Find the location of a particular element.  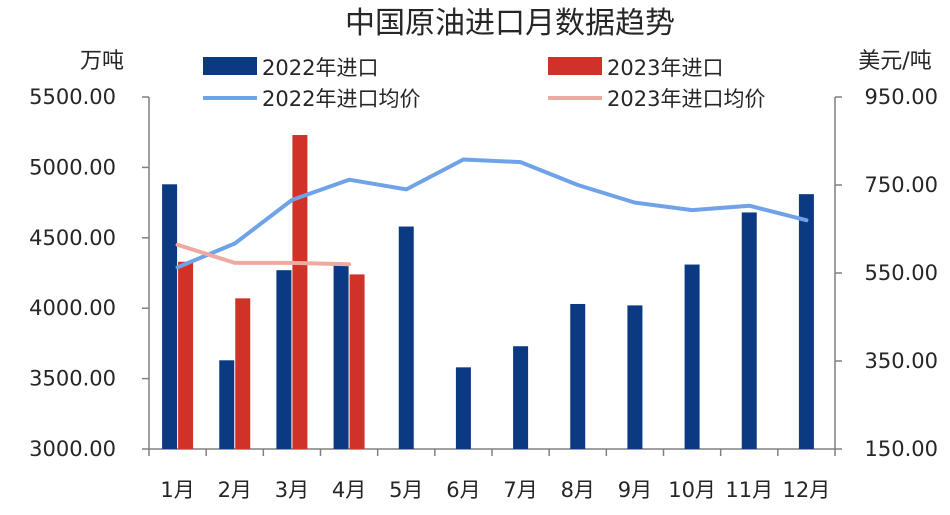

left-tick-label: 3000.00 is located at coordinates (72, 449).